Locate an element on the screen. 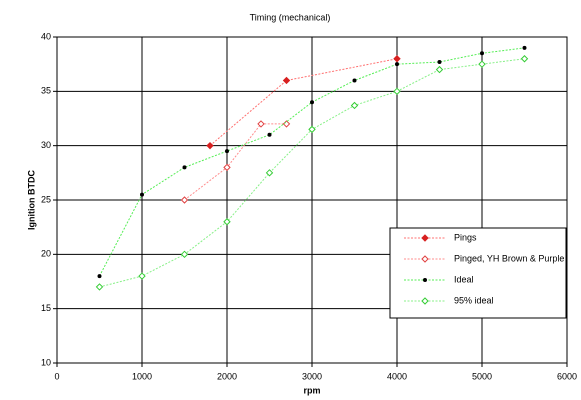  x-tick-label: 4000 is located at coordinates (397, 376).